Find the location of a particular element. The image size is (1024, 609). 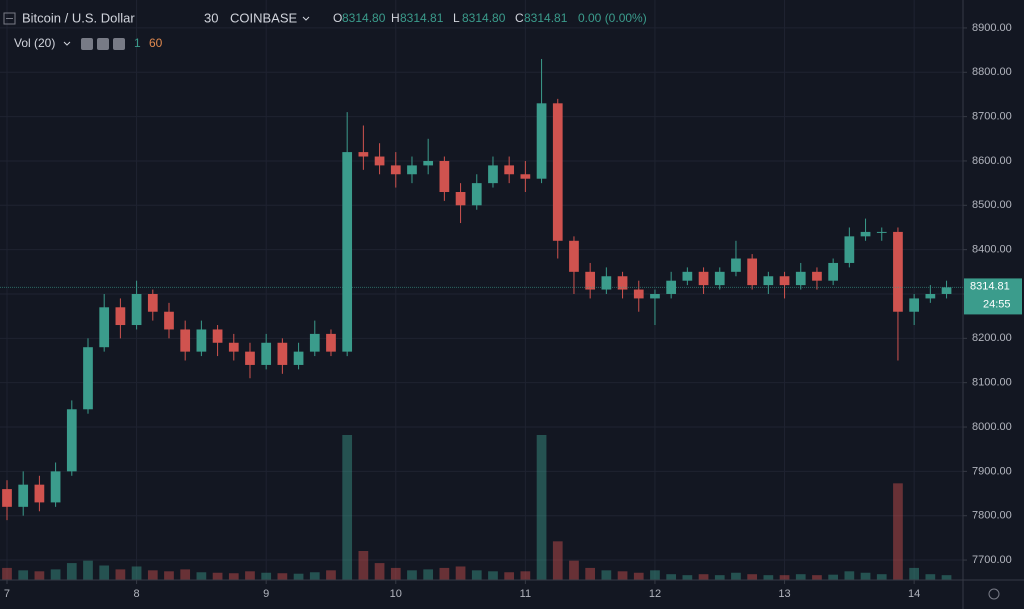

x-tick-label: 12 is located at coordinates (655, 594).